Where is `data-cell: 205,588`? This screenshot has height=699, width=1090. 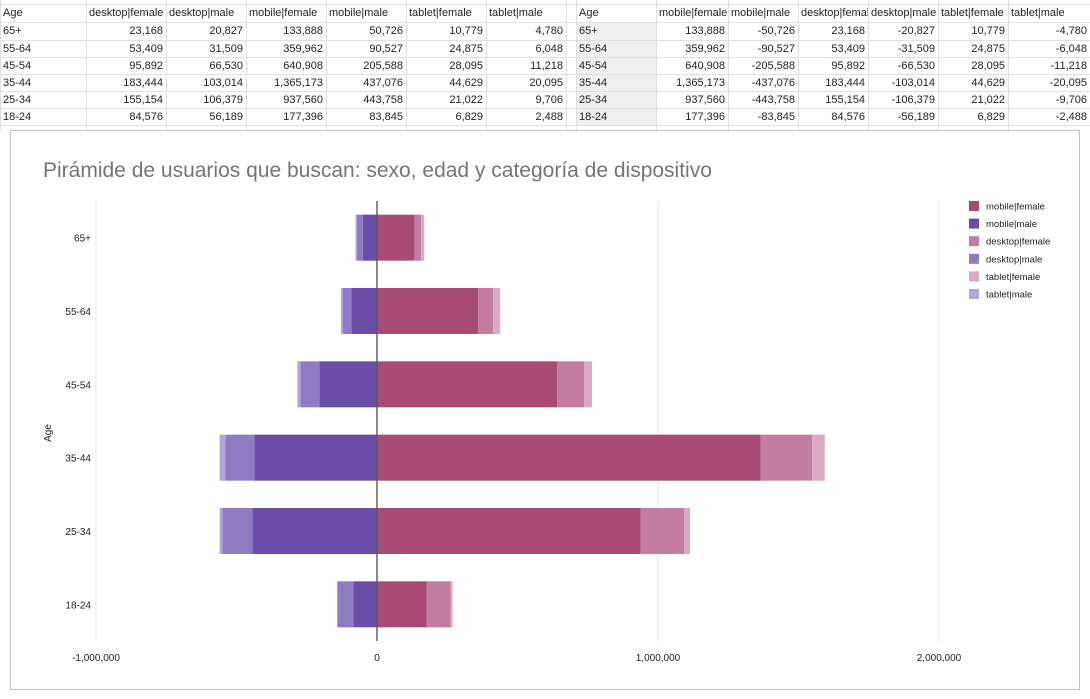 data-cell: 205,588 is located at coordinates (383, 65).